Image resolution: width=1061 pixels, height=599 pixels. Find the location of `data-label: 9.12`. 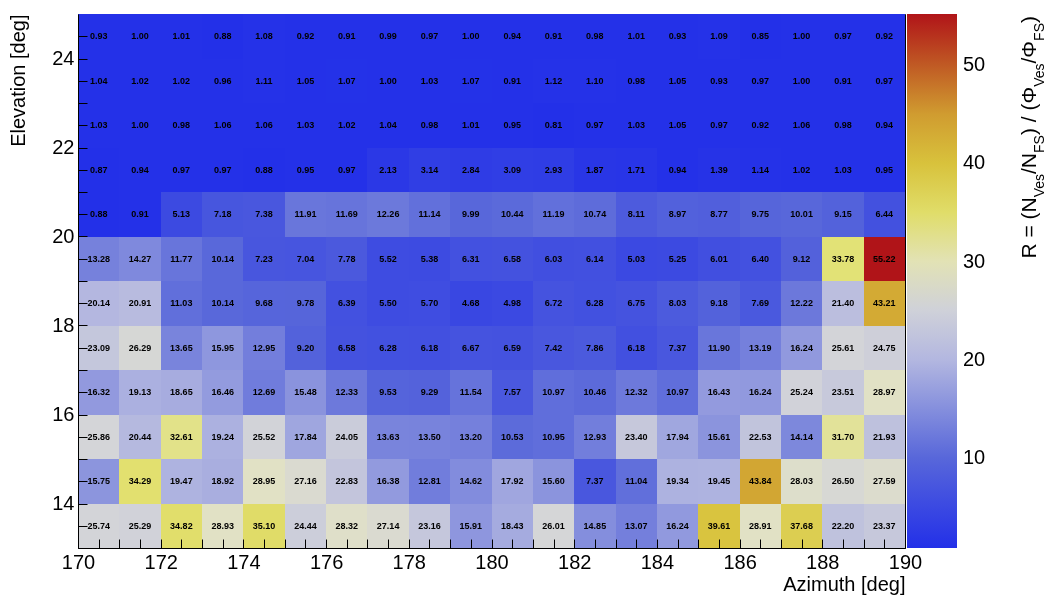

data-label: 9.12 is located at coordinates (801, 258).